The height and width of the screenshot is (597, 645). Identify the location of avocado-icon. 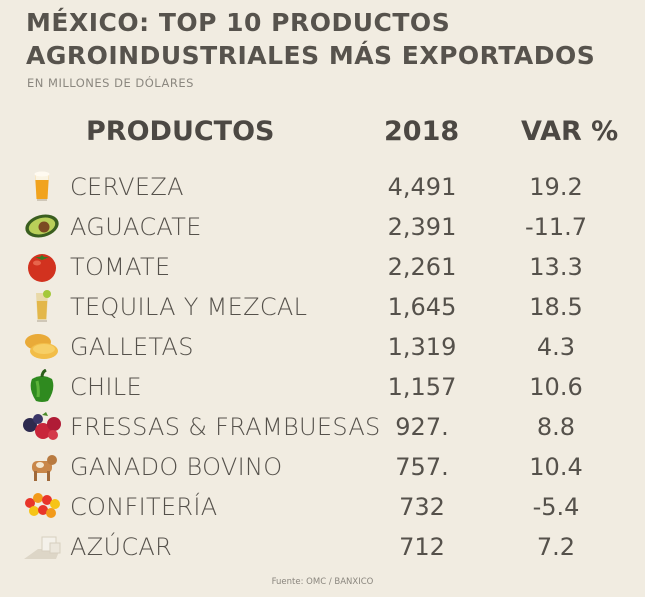
(42, 226).